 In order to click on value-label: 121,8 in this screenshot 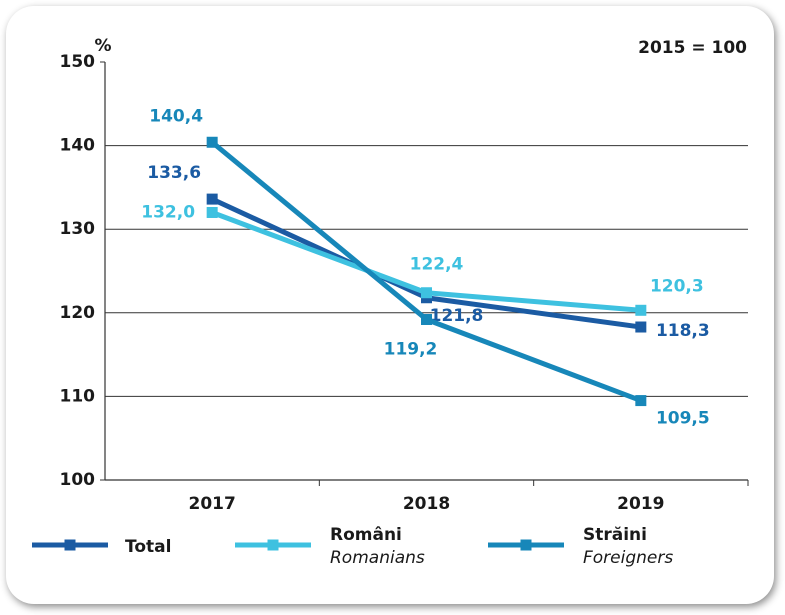, I will do `click(457, 316)`.